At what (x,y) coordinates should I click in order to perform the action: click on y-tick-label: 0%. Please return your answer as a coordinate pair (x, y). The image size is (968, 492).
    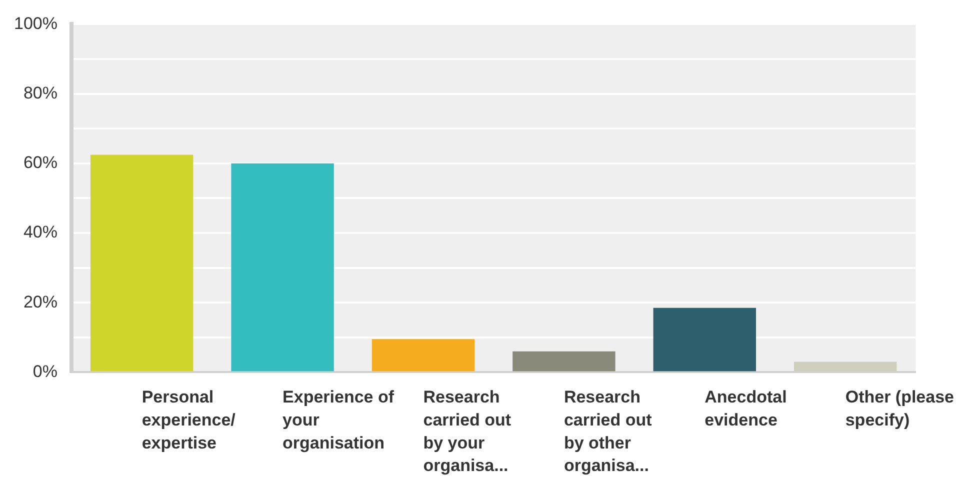
    Looking at the image, I should click on (45, 371).